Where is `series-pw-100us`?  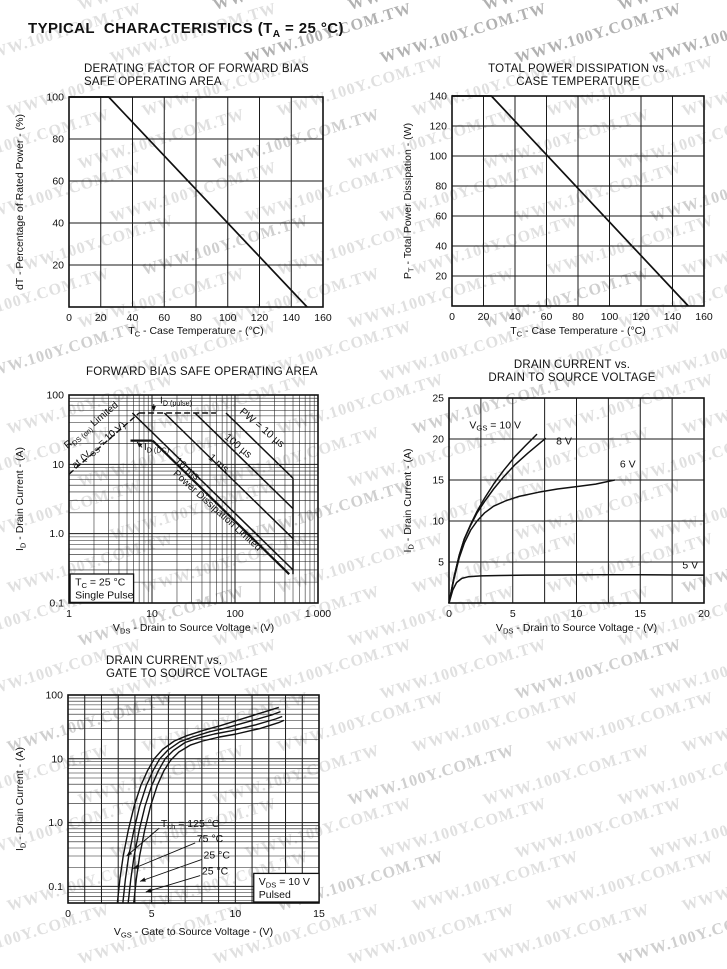
series-pw-100us is located at coordinates (244, 461).